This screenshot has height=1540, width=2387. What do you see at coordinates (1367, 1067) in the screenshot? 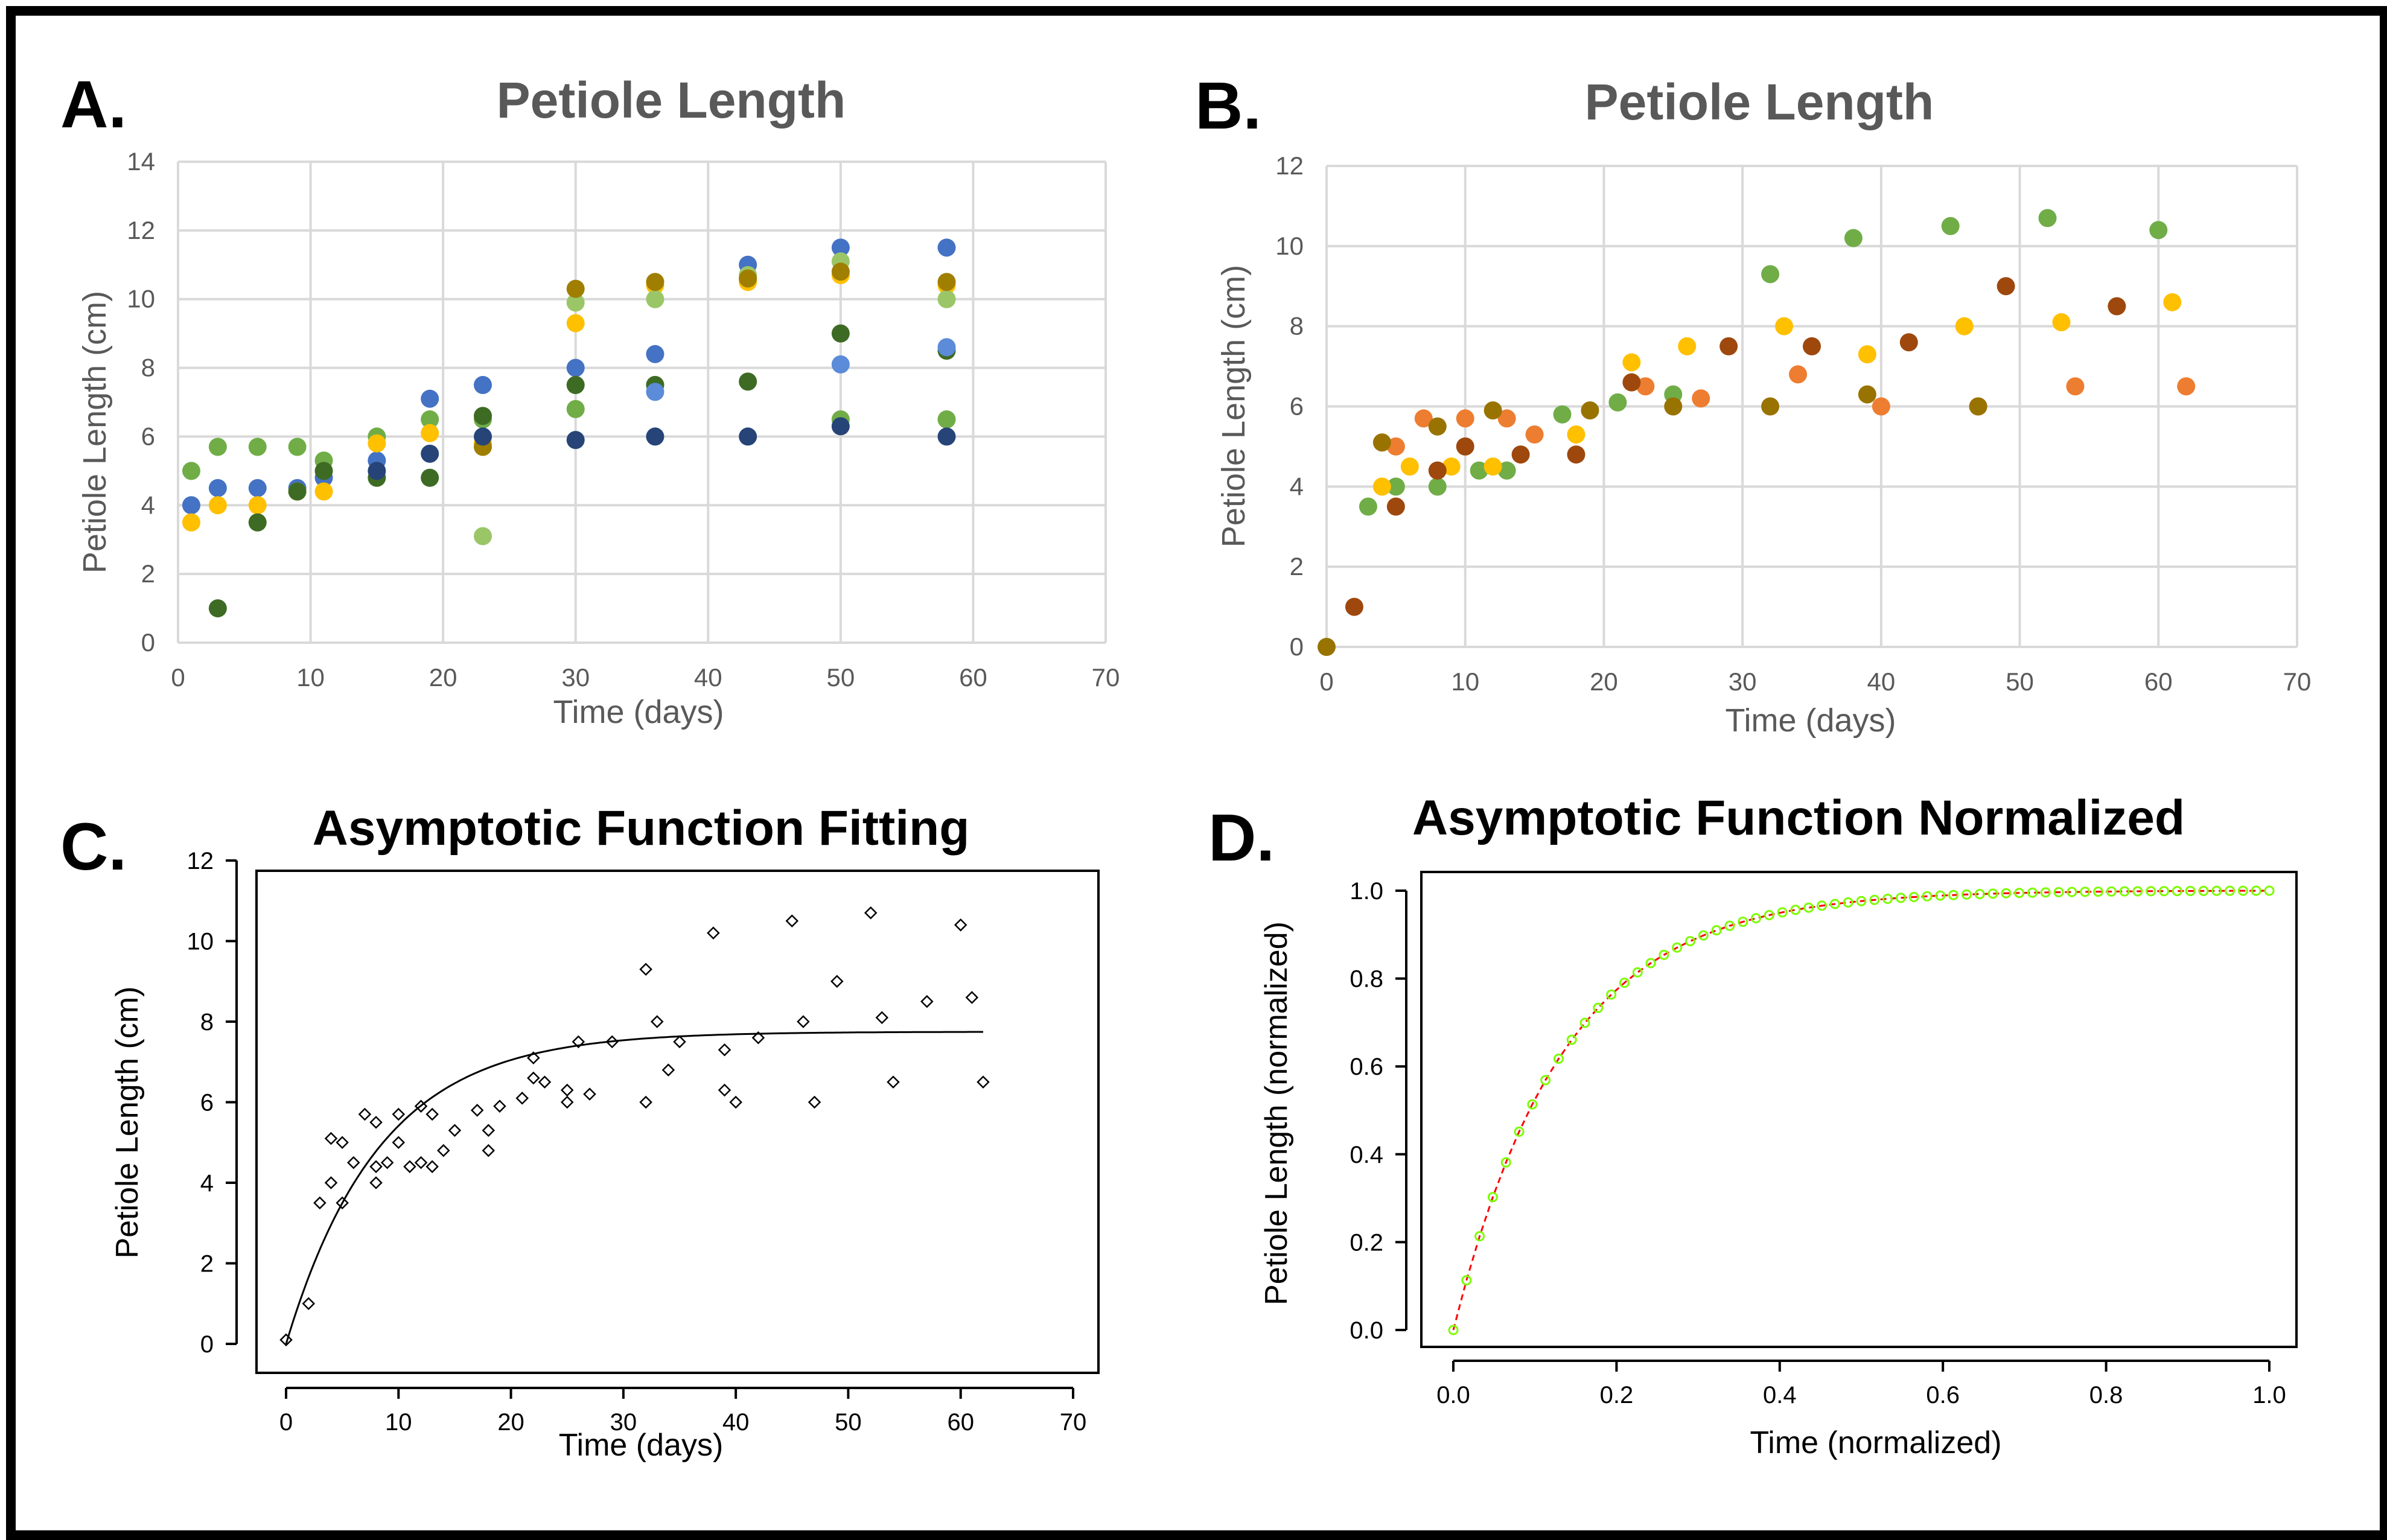
I see `y-tick-label: 0.6` at bounding box center [1367, 1067].